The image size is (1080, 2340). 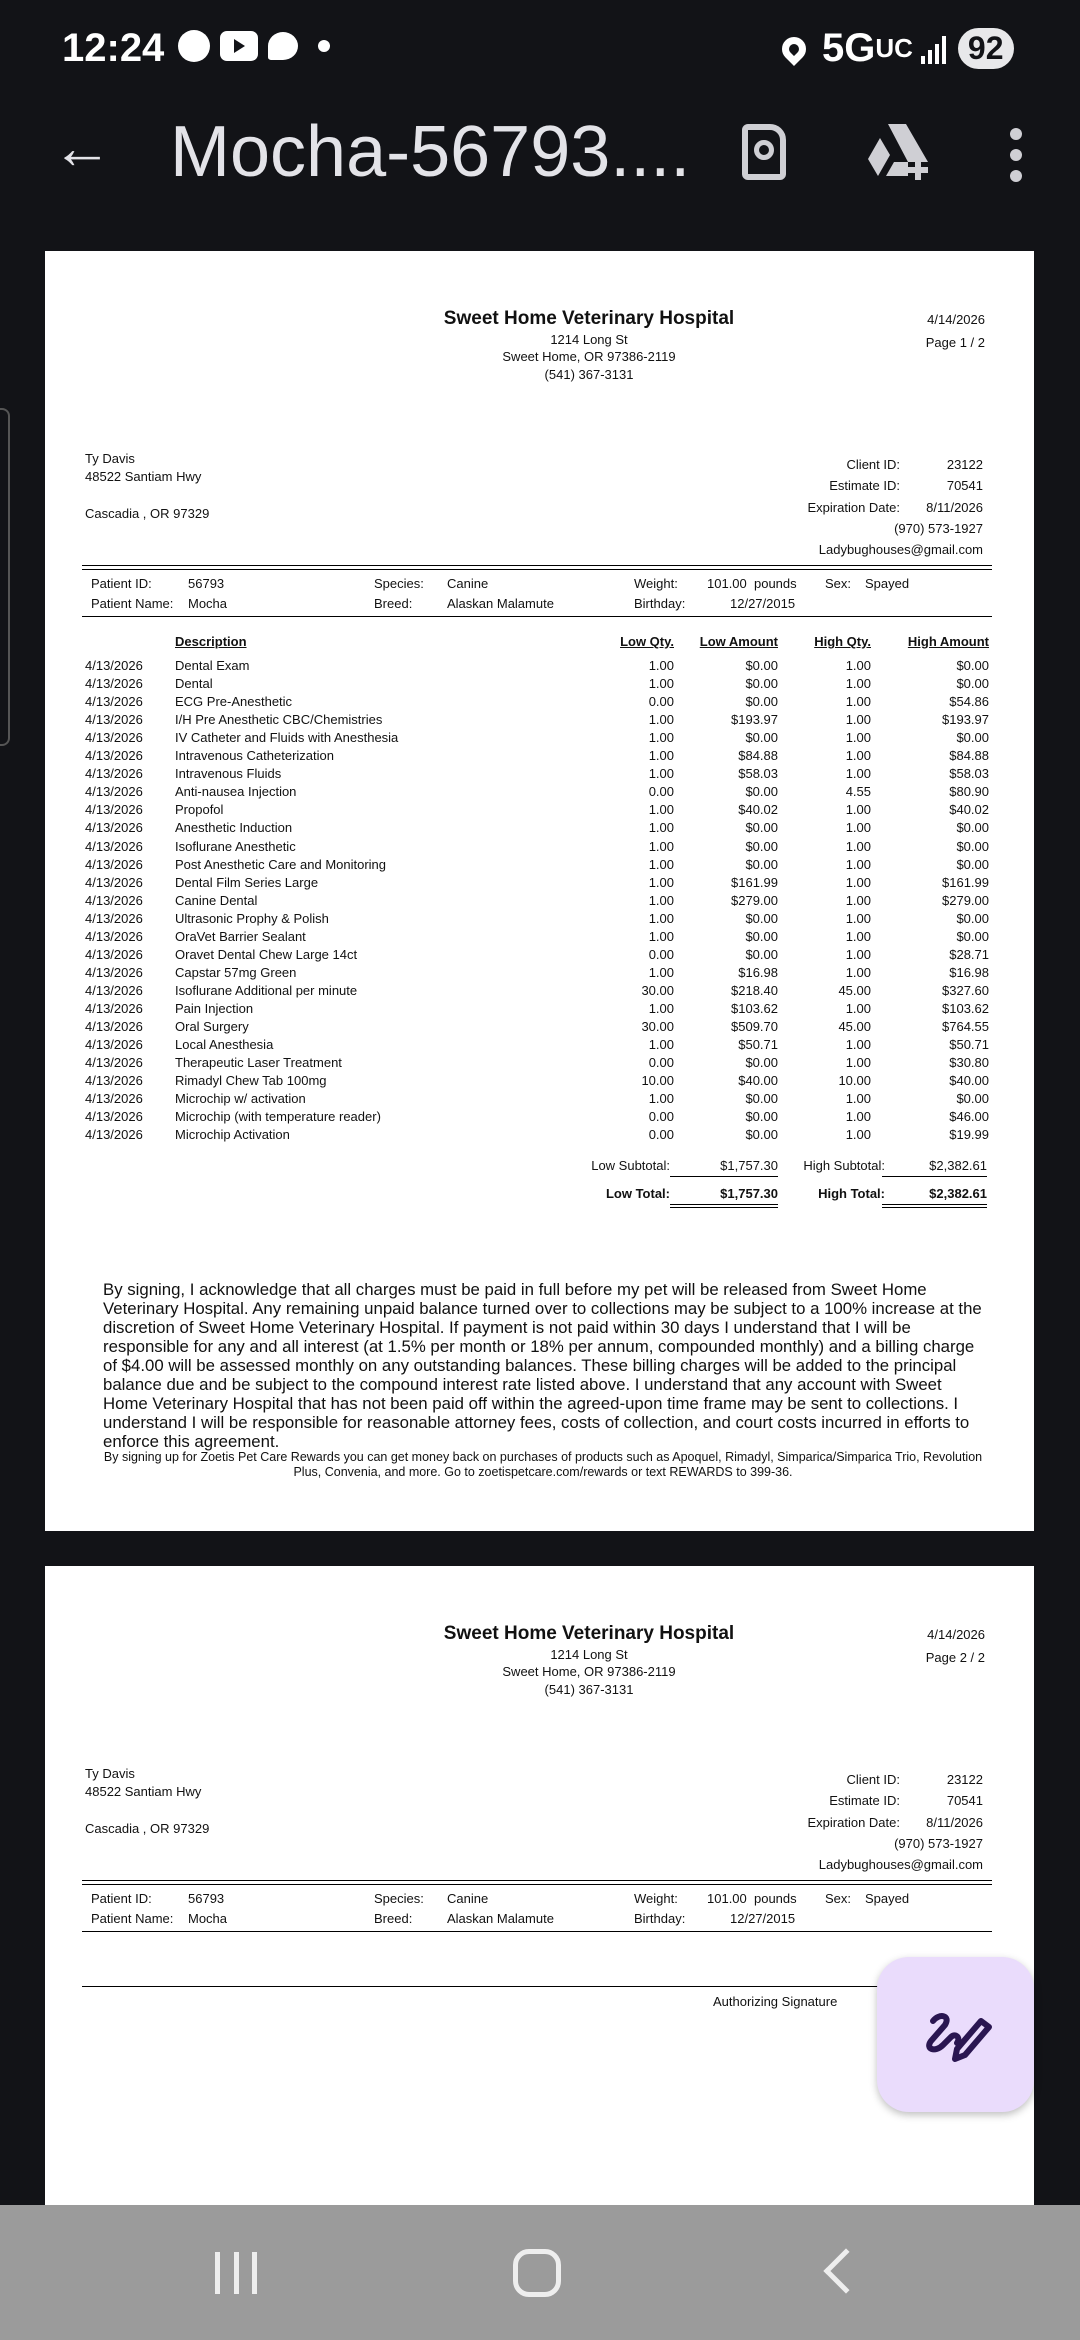 What do you see at coordinates (959, 2037) in the screenshot?
I see `edit-signature-icon` at bounding box center [959, 2037].